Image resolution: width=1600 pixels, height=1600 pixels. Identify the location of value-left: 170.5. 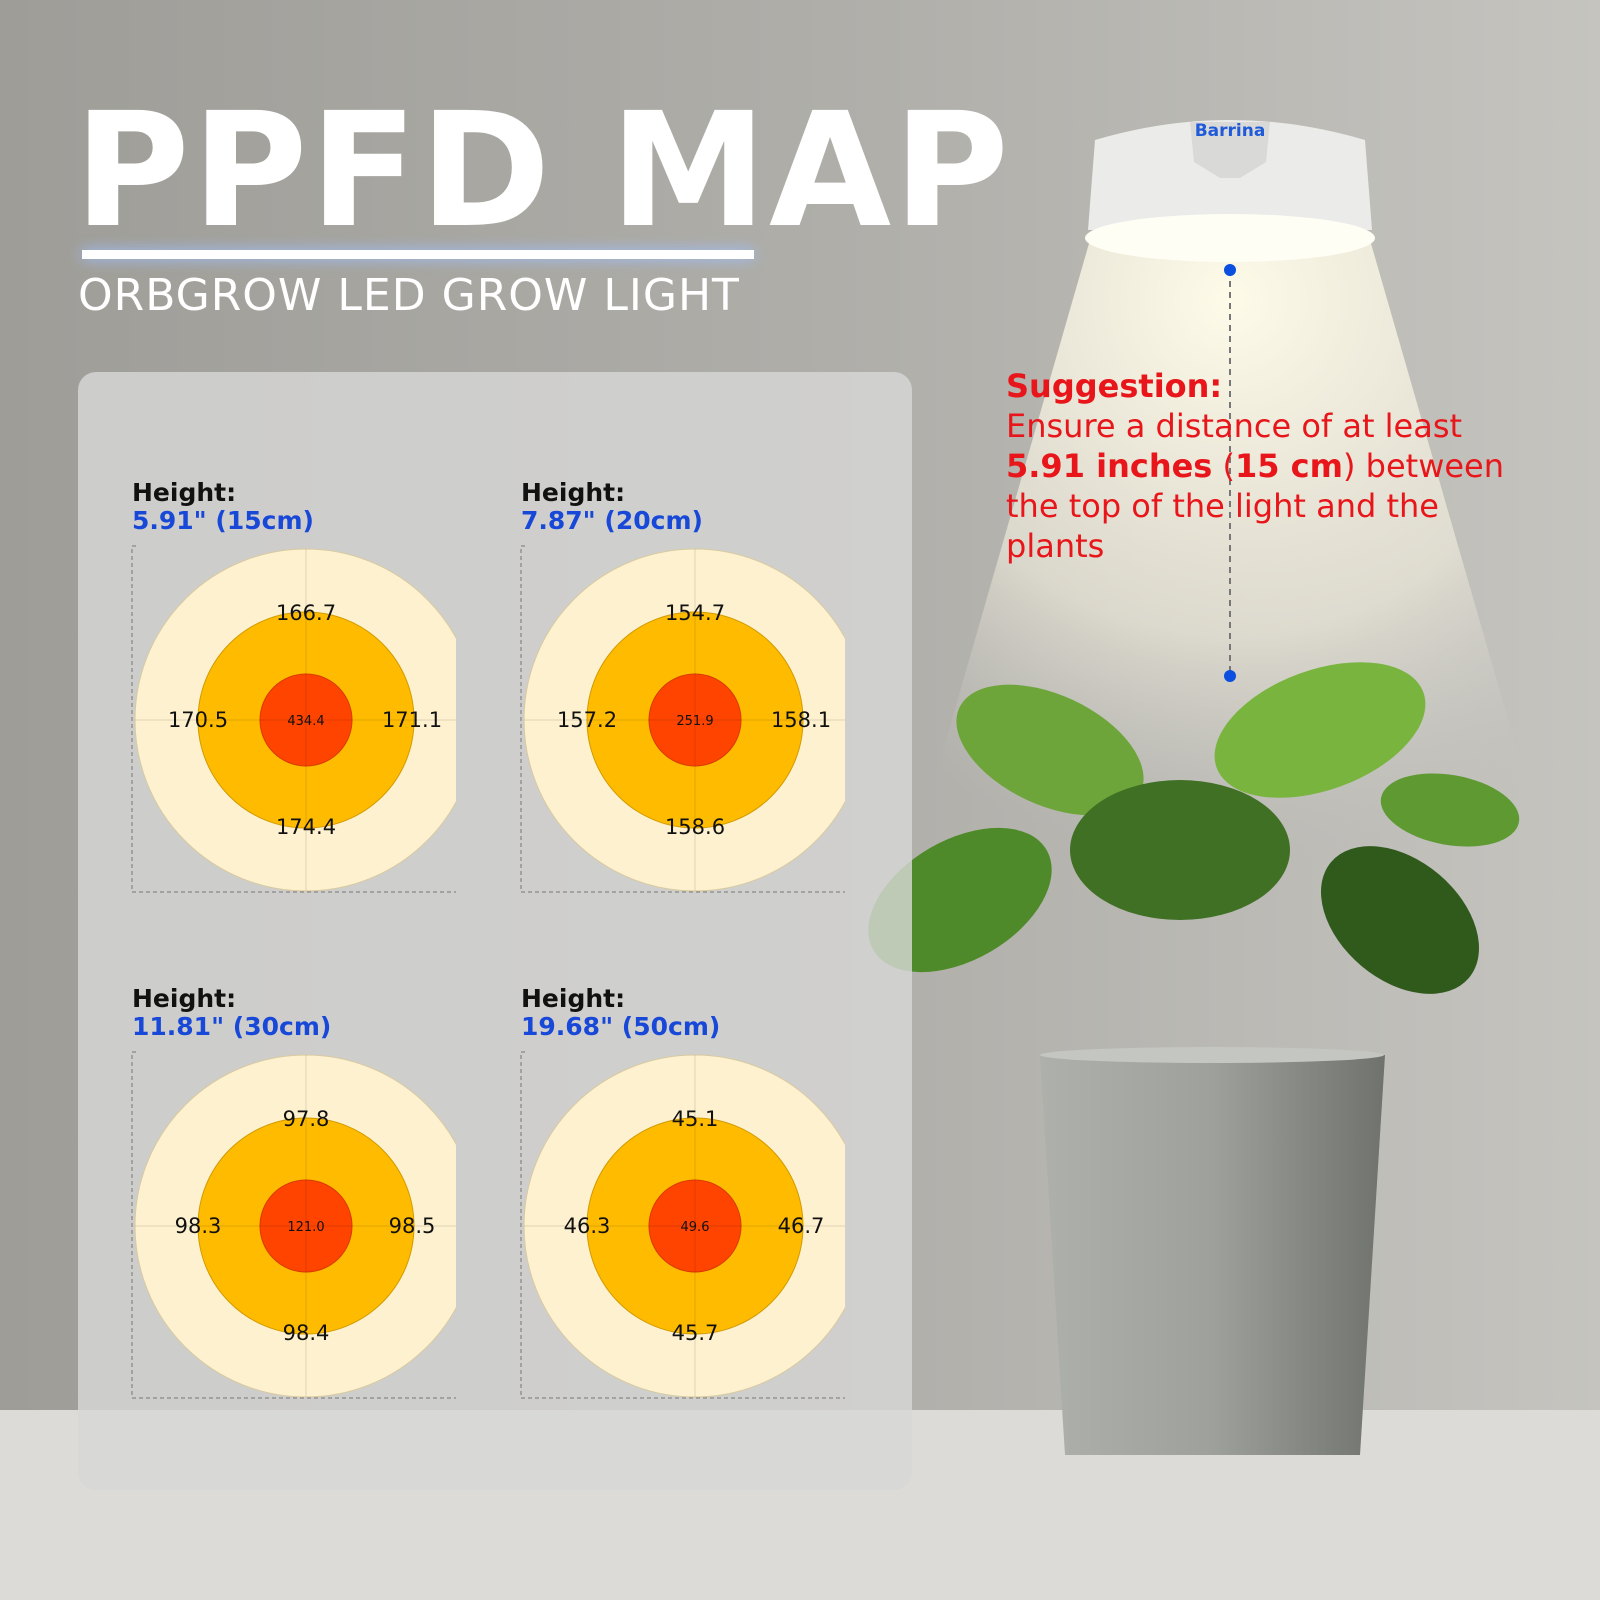
(198, 720).